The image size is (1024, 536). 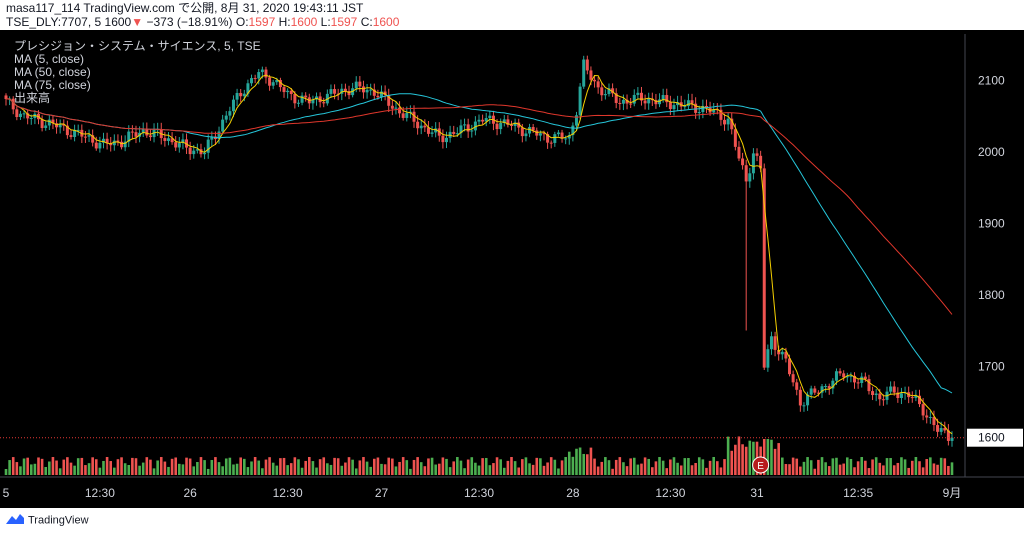 What do you see at coordinates (991, 152) in the screenshot?
I see `price-tick-label: 2000` at bounding box center [991, 152].